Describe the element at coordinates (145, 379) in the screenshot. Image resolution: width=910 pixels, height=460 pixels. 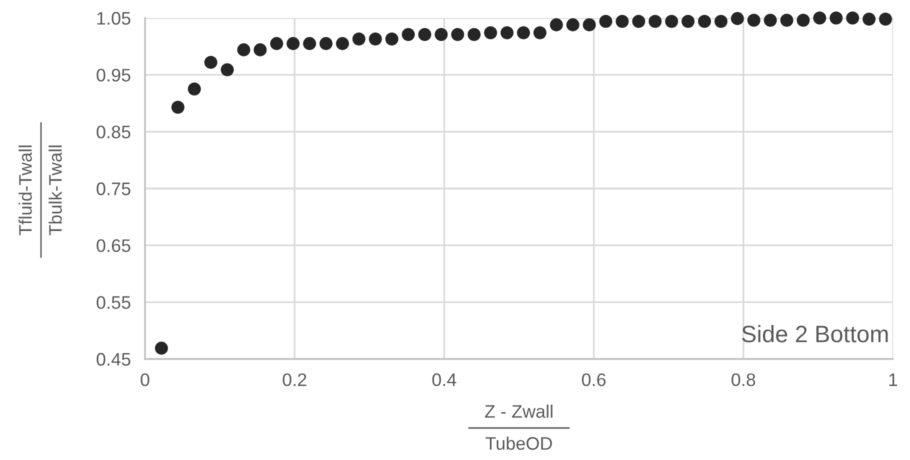
I see `x-tick-label: 0` at that location.